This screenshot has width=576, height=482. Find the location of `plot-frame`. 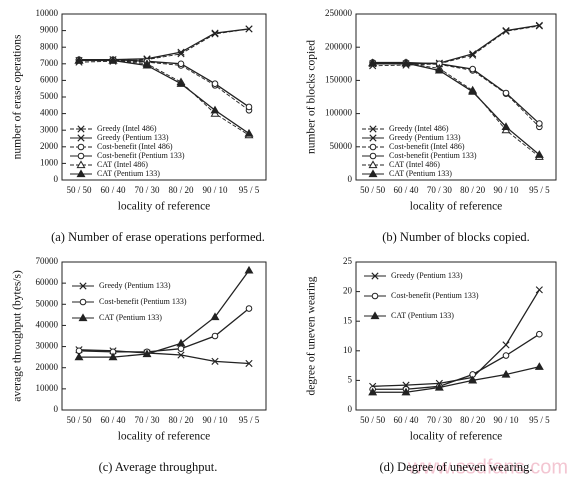

plot-frame is located at coordinates (164, 336).